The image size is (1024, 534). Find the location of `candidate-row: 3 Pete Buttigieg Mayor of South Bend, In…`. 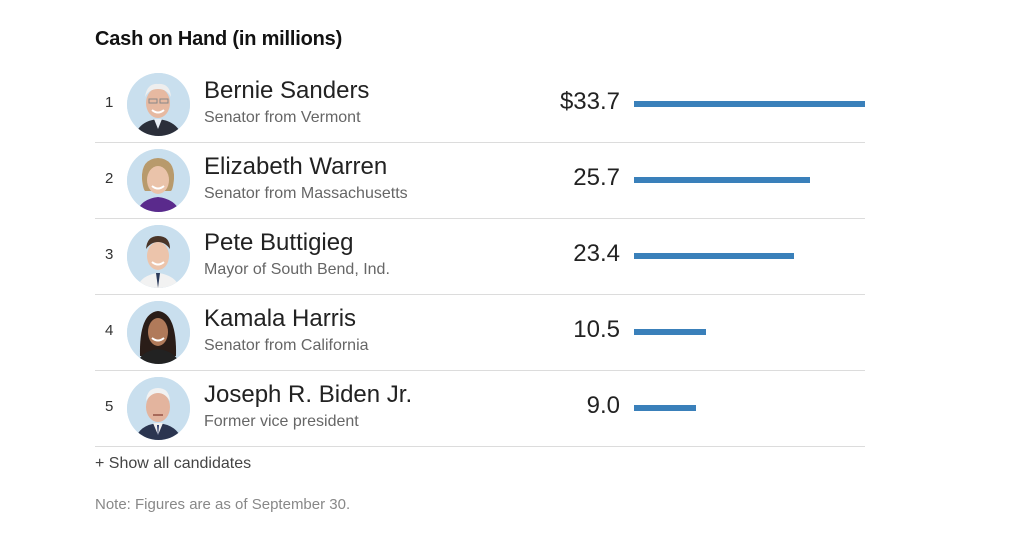

candidate-row: 3 Pete Buttigieg Mayor of South Bend, In… is located at coordinates (480, 257).